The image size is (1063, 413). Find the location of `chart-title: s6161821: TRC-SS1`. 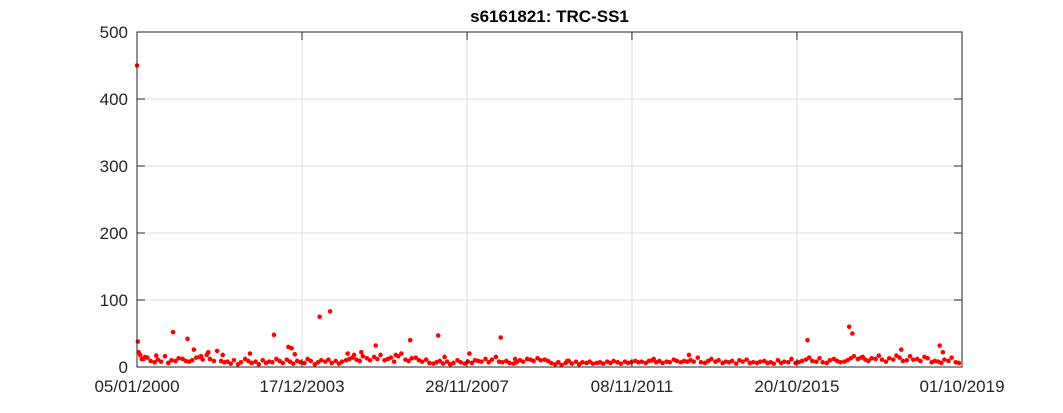

chart-title: s6161821: TRC-SS1 is located at coordinates (549, 16).